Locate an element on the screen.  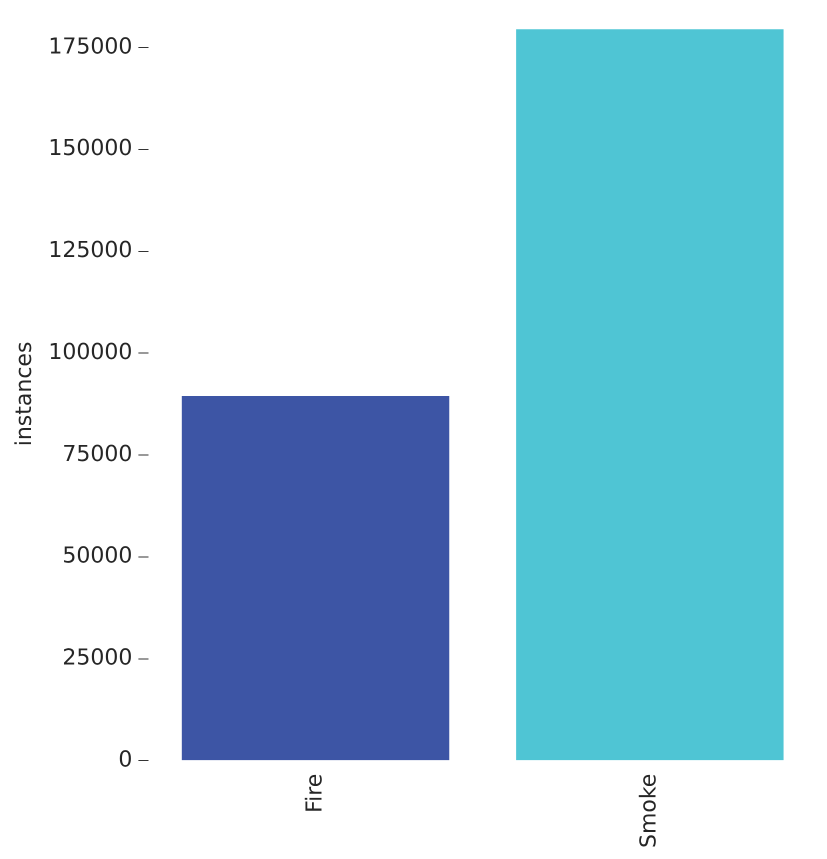
y-axis-title: instances is located at coordinates (24, 394).